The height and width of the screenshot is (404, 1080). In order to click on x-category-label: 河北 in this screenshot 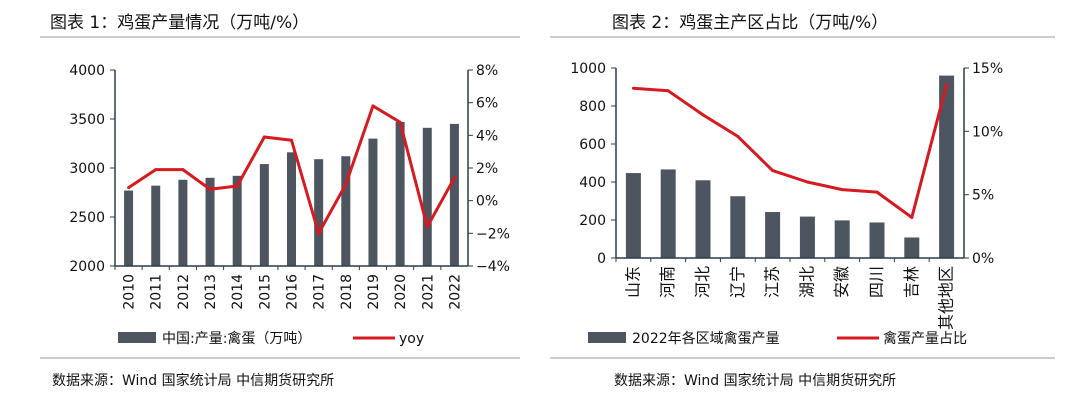, I will do `click(702, 282)`.